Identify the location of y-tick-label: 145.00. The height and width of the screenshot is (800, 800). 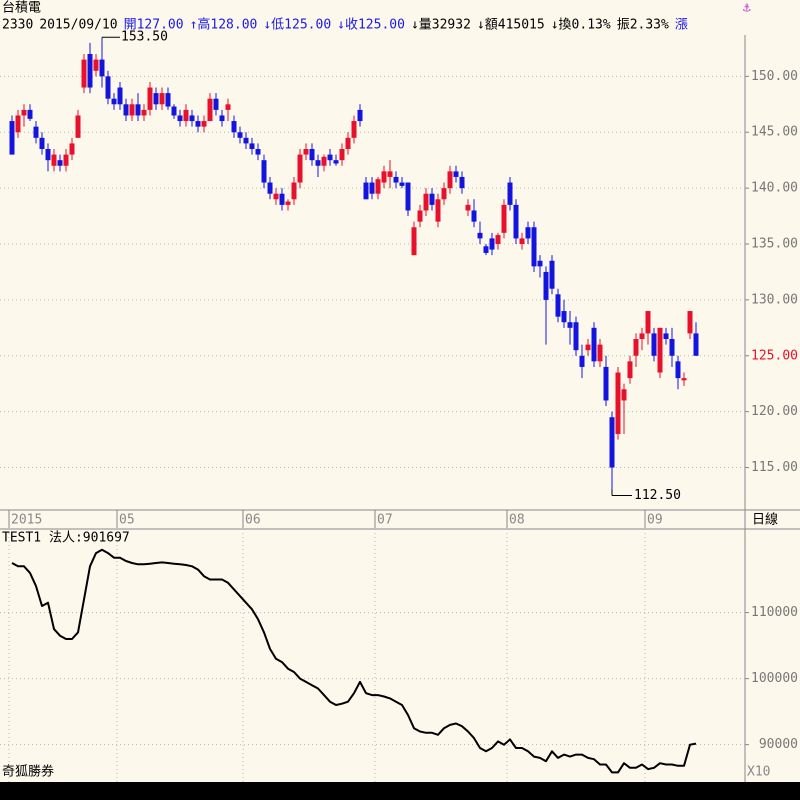
(774, 132).